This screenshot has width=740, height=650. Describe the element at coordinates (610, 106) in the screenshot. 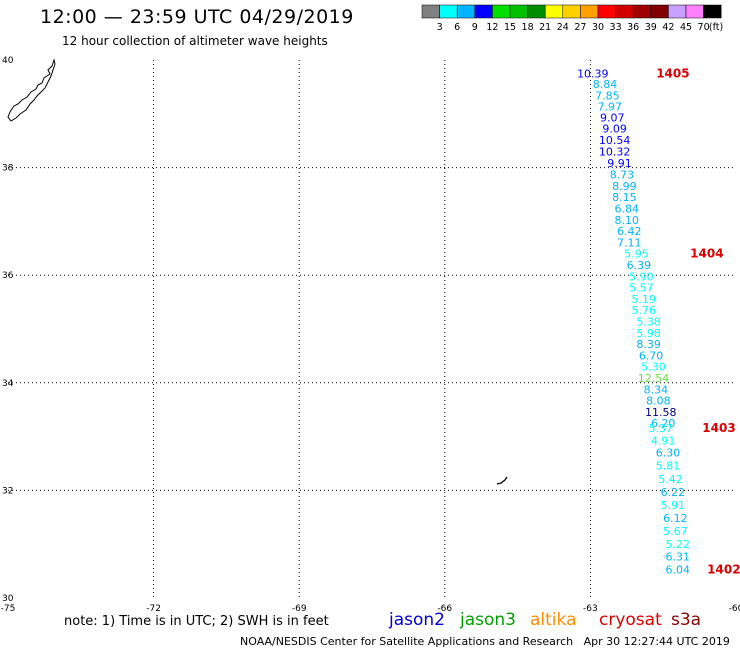

I see `wave-height-value: 7.97` at that location.